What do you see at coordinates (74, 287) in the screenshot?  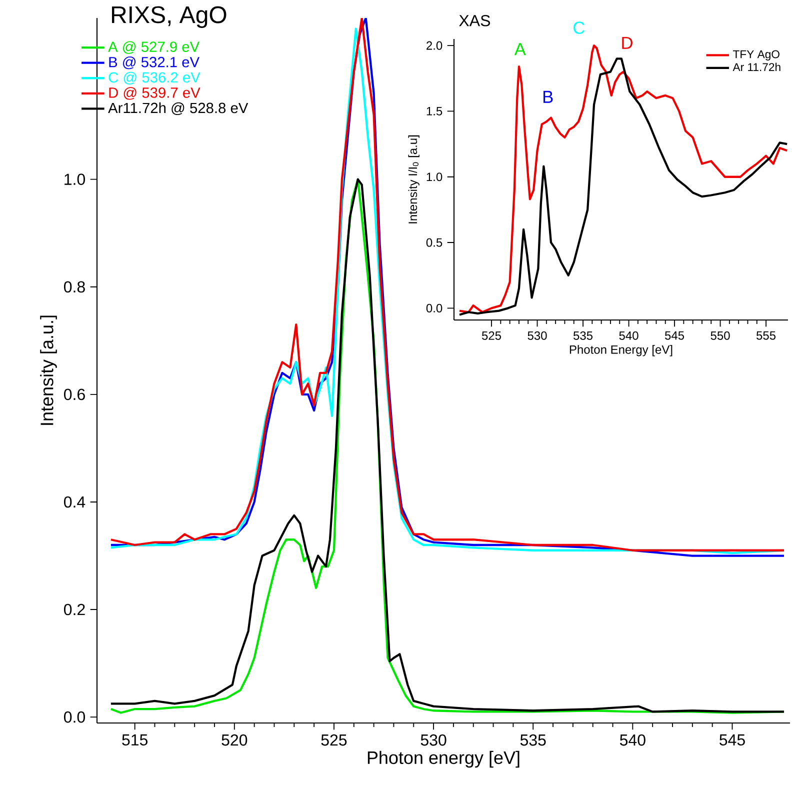 I see `y-tick-label: 0.8` at bounding box center [74, 287].